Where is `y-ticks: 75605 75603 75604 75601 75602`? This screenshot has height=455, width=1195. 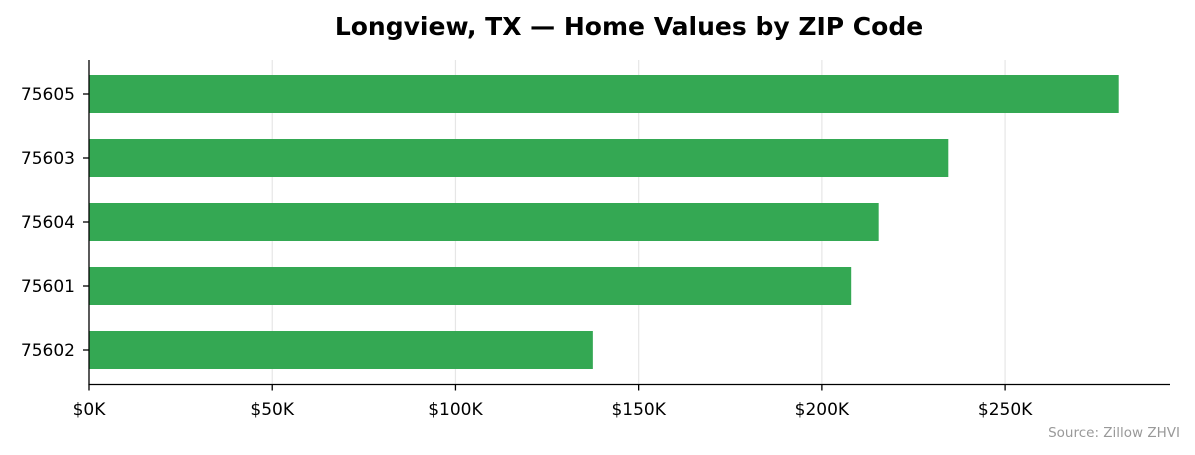 y-ticks: 75605 75603 75604 75601 75602 is located at coordinates (55, 223).